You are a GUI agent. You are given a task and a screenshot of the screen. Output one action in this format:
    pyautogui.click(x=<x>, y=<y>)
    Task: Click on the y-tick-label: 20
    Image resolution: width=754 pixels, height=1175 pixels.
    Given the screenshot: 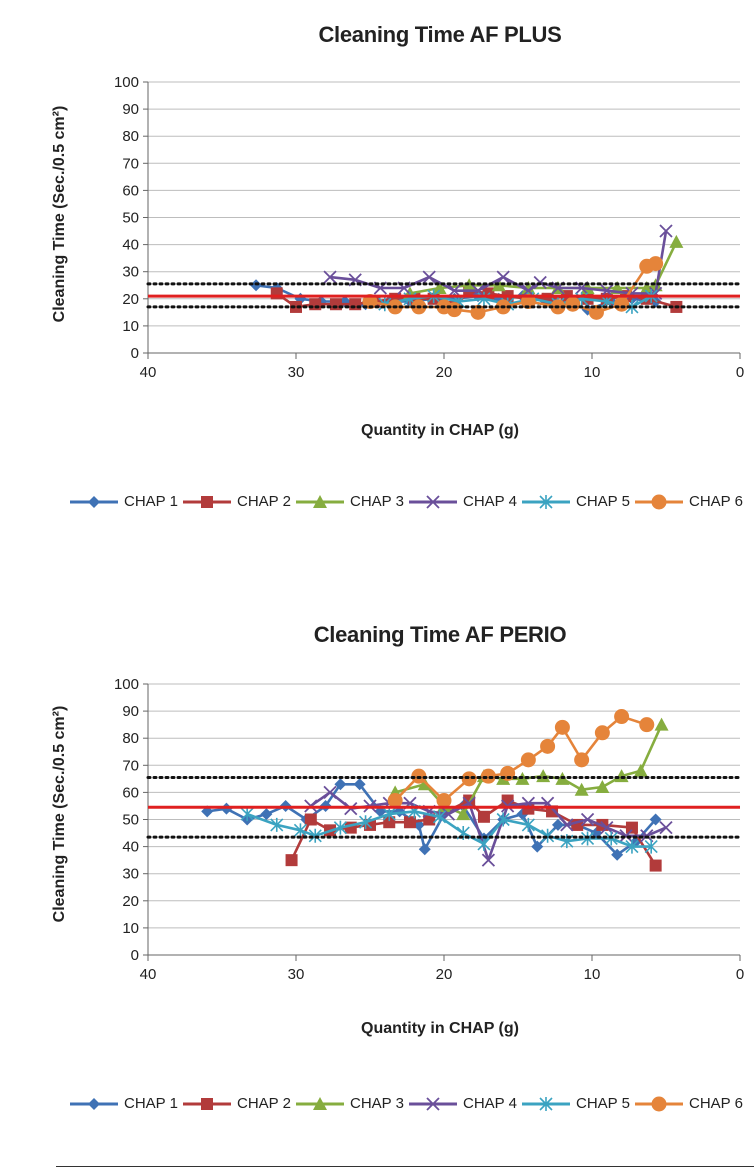 What is the action you would take?
    pyautogui.click(x=130, y=901)
    